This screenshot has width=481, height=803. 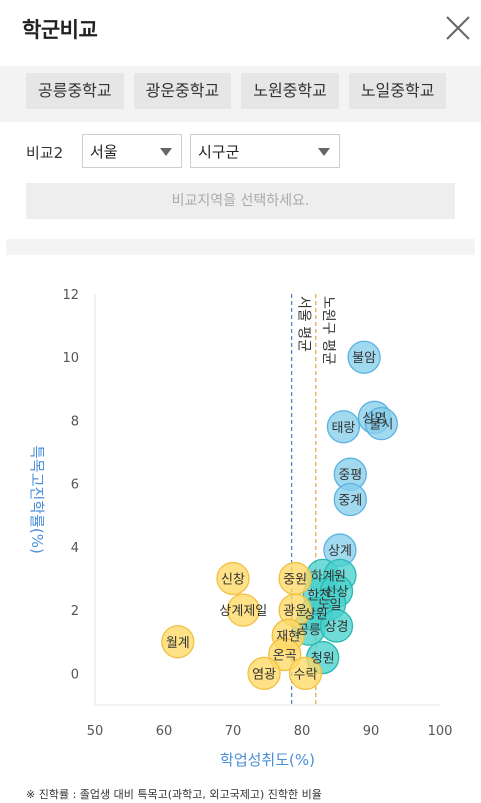 What do you see at coordinates (240, 201) in the screenshot?
I see `select-region-button: 비교지역을 선택하세요.` at bounding box center [240, 201].